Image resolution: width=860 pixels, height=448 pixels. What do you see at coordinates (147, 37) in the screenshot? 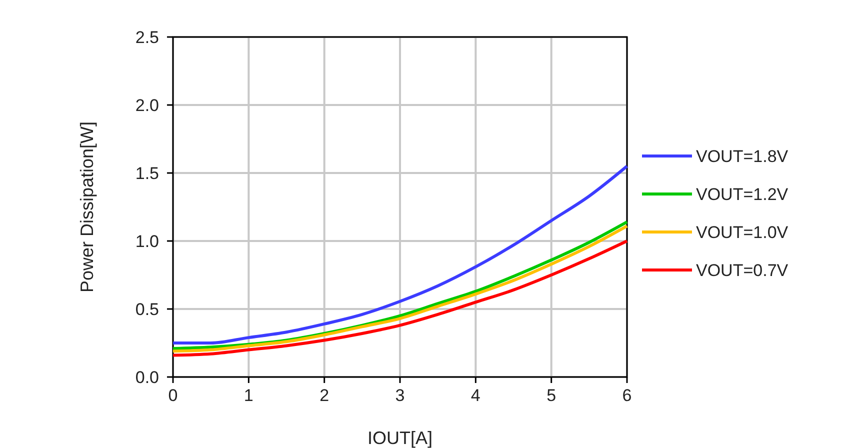
I see `y-tick-label: 2.5` at bounding box center [147, 37].